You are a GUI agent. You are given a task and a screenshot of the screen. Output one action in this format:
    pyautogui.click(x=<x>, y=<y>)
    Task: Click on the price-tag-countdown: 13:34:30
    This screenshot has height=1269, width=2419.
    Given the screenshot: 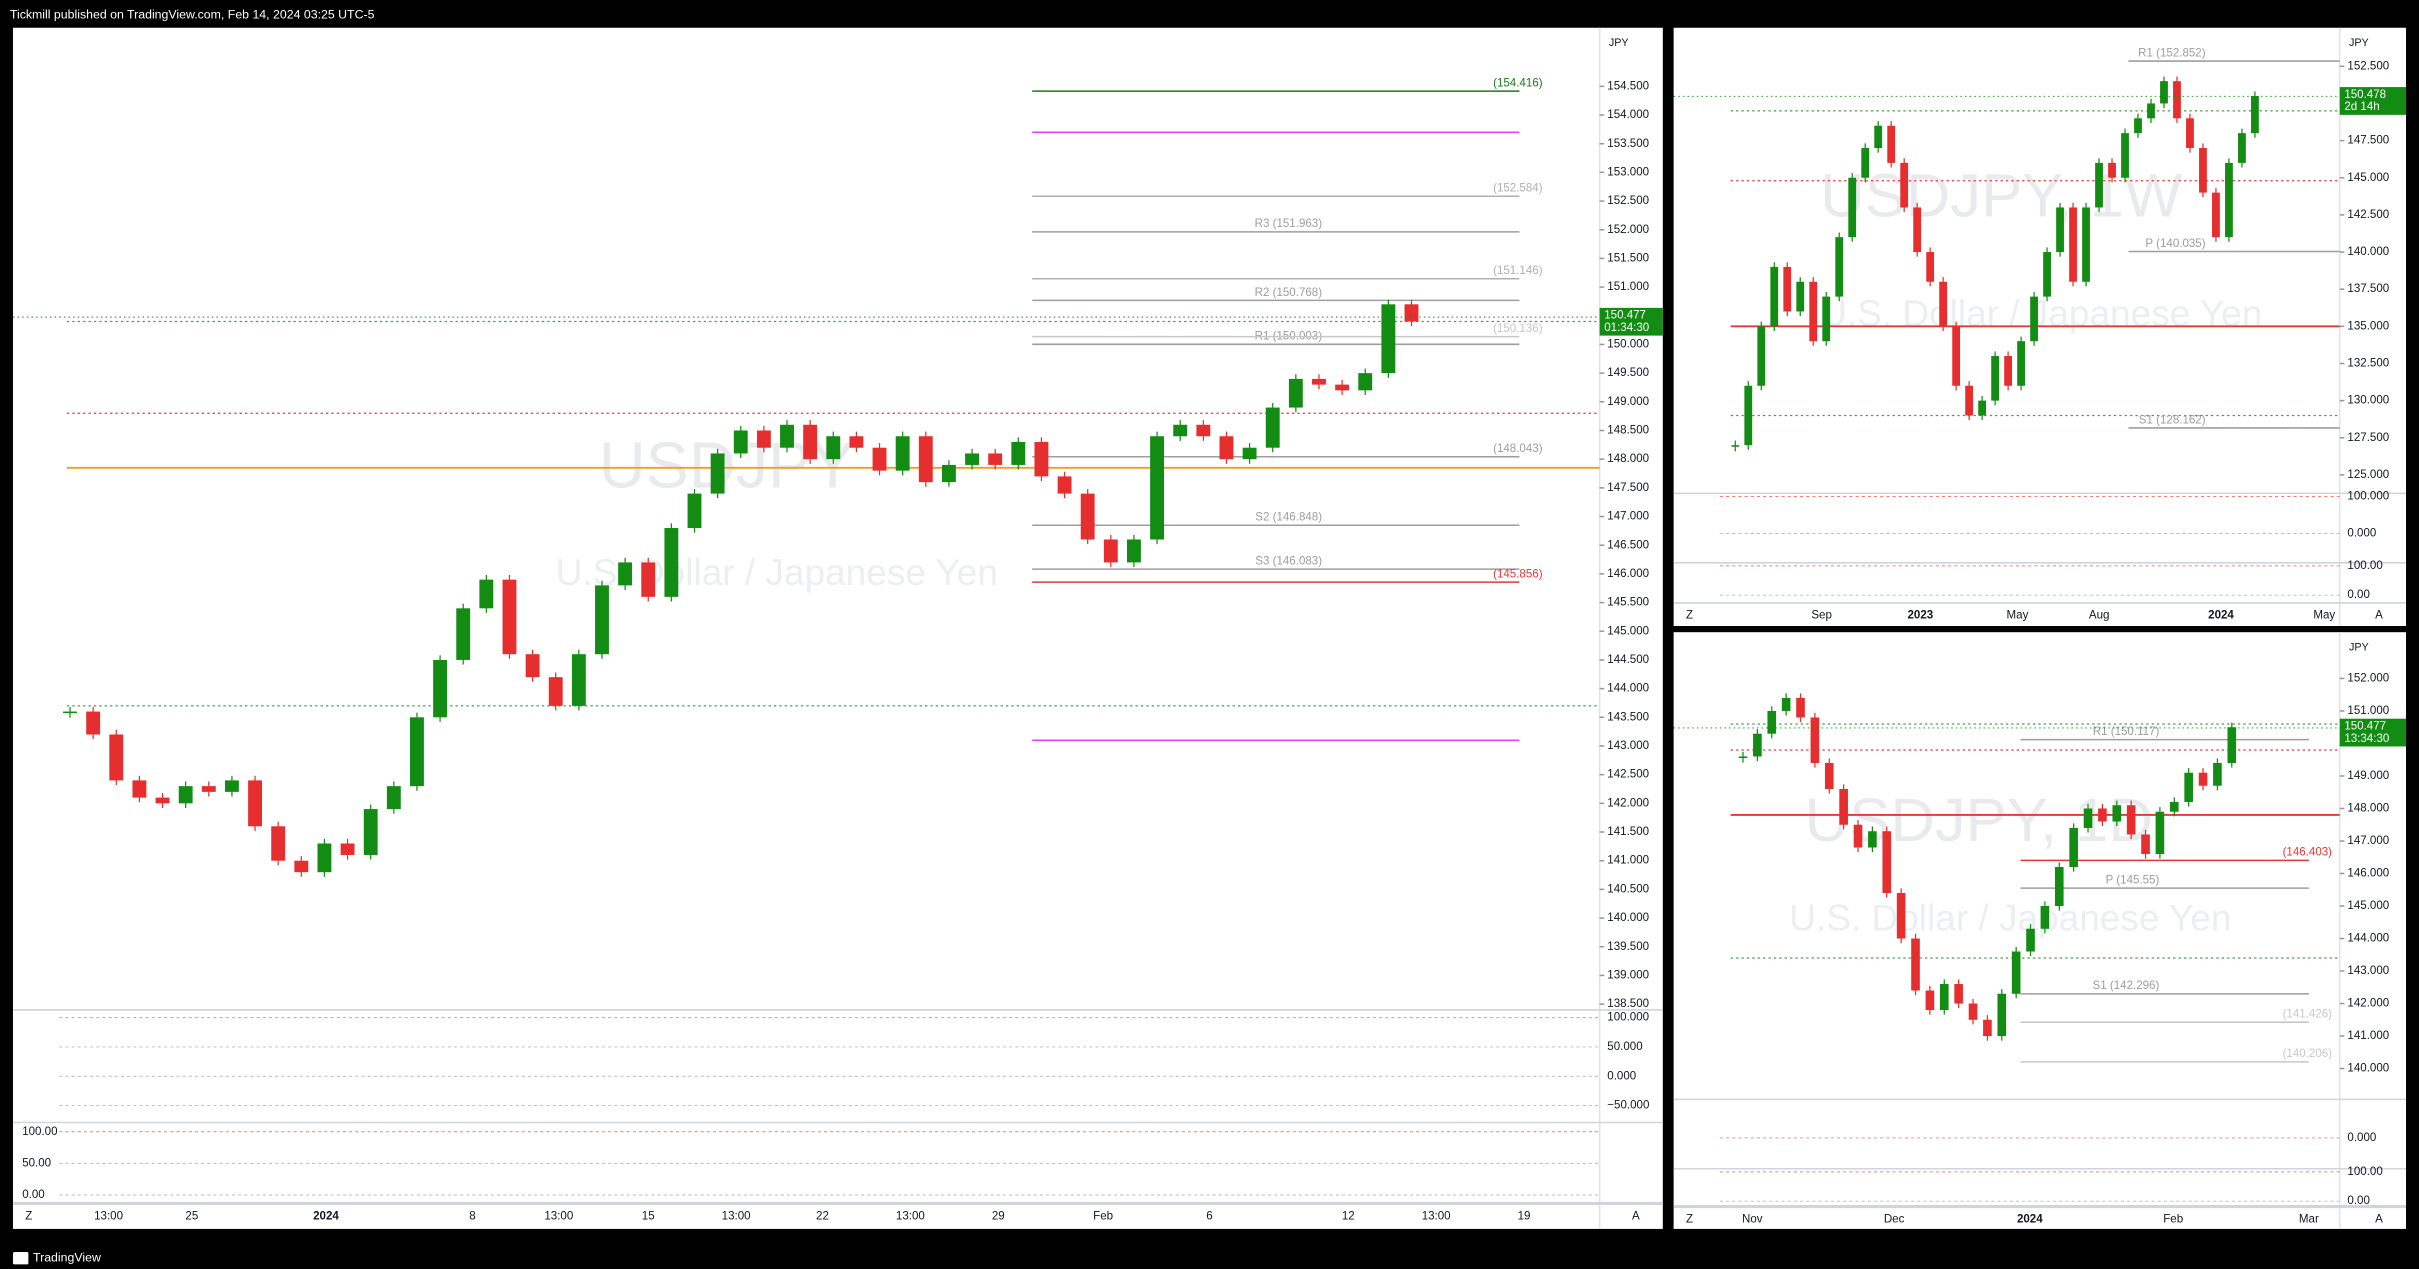 What is the action you would take?
    pyautogui.click(x=2366, y=739)
    